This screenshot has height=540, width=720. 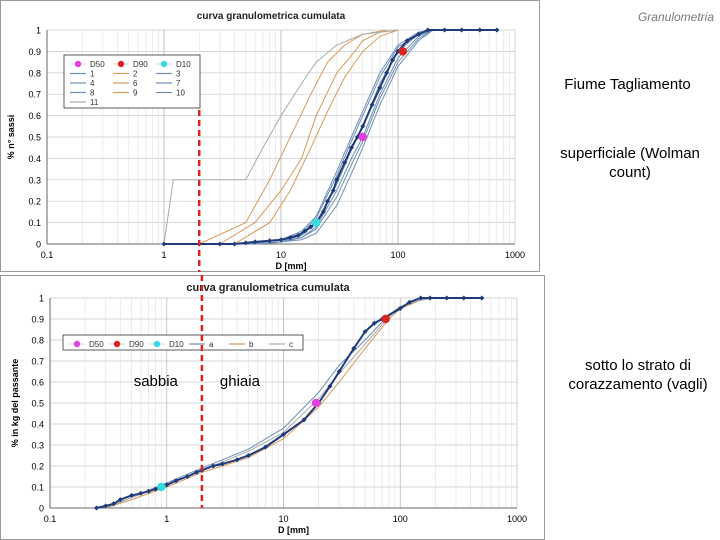 I want to click on bottom-legend-label: D90, so click(x=136, y=344).